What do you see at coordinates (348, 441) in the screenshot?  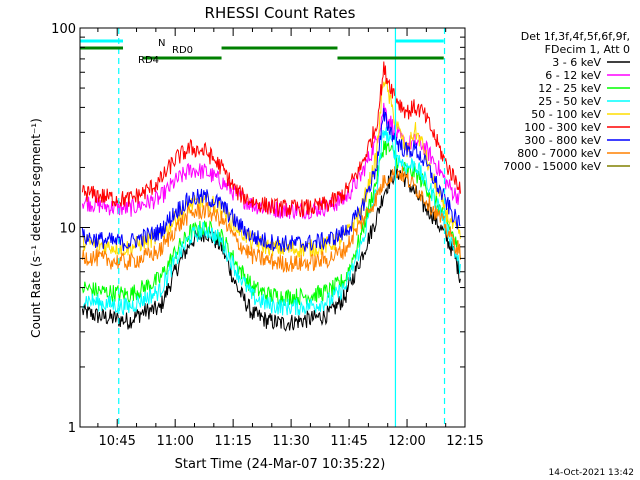 I see `x-tick-label: 11:45` at bounding box center [348, 441].